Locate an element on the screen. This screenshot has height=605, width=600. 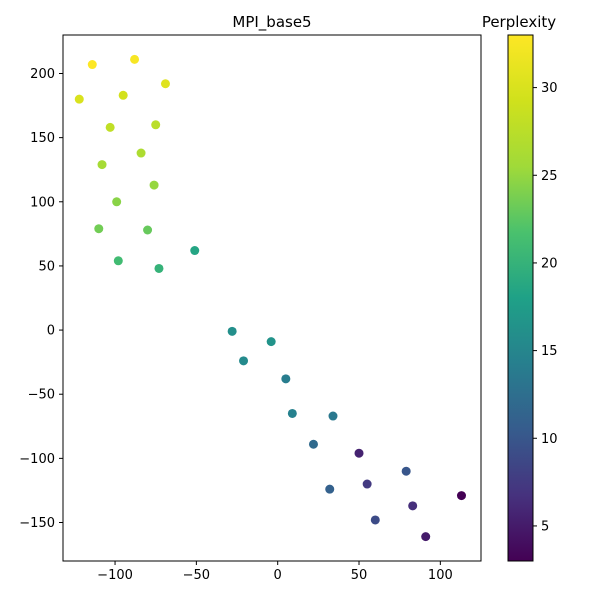
x-tick-label: 100 is located at coordinates (440, 575).